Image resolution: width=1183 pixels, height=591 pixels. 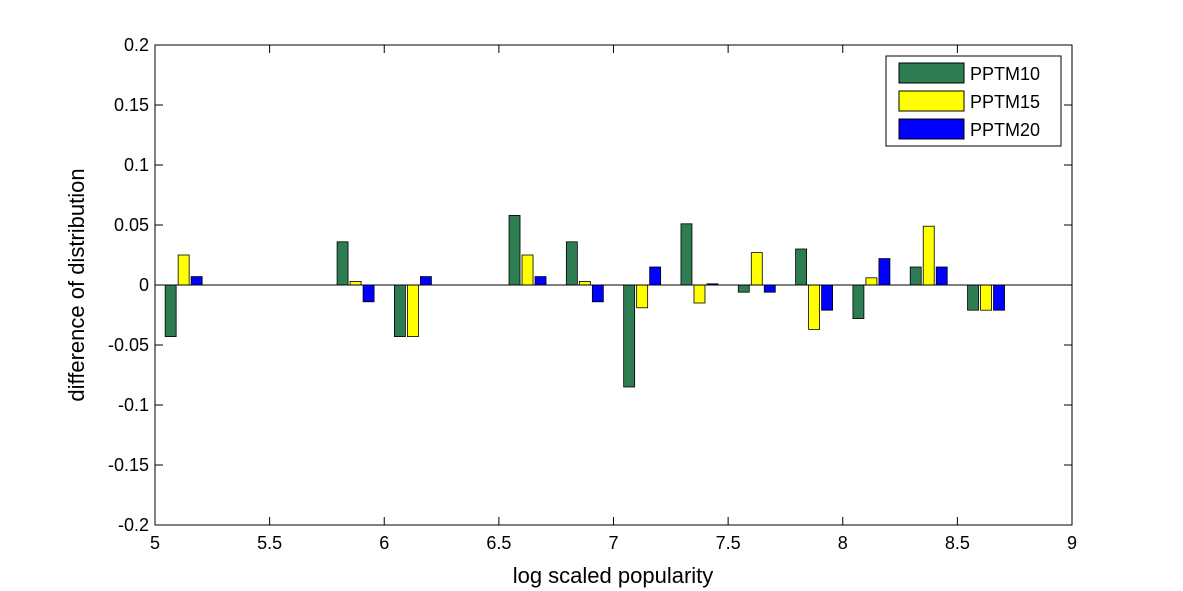 I want to click on legend-label-pptm20: PPTM20, so click(x=1005, y=130).